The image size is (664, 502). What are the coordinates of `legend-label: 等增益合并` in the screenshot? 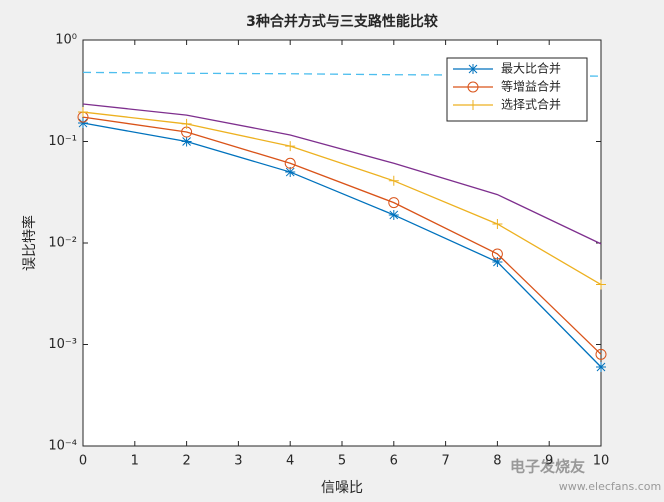 It's located at (531, 86).